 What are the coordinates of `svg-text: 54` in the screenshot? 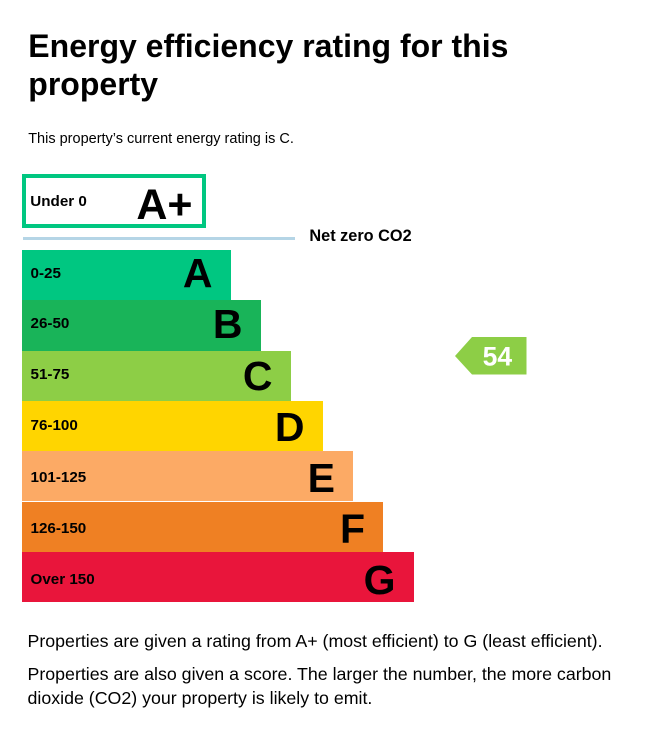 It's located at (497, 356).